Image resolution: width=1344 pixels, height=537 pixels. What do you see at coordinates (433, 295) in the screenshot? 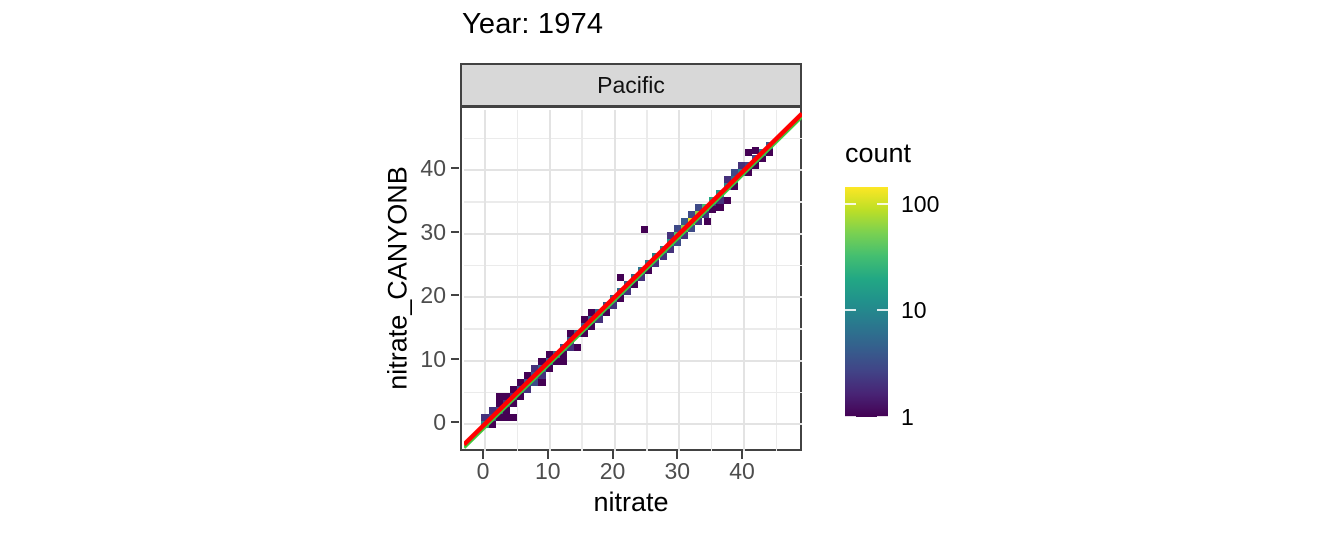
I see `y-tick-label: 20` at bounding box center [433, 295].